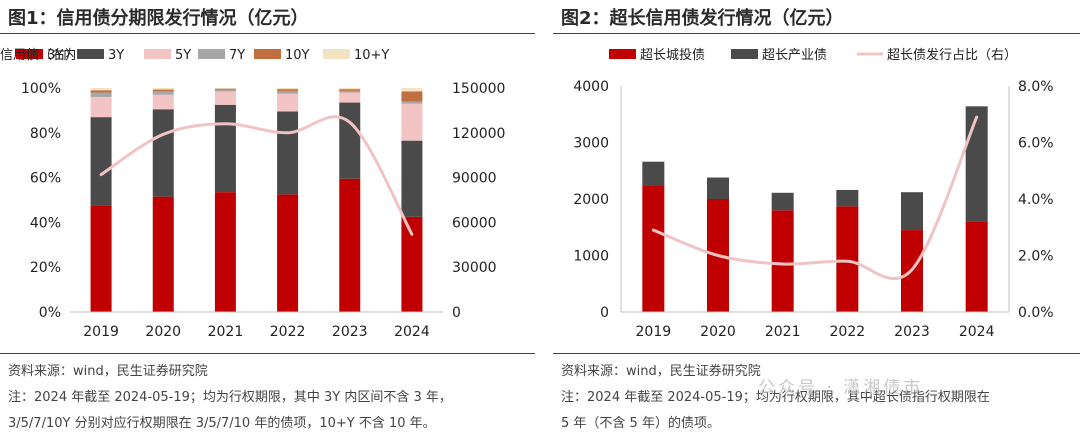  What do you see at coordinates (108, 371) in the screenshot?
I see `source-note: 资料来源：wind，民生证券研究院` at bounding box center [108, 371].